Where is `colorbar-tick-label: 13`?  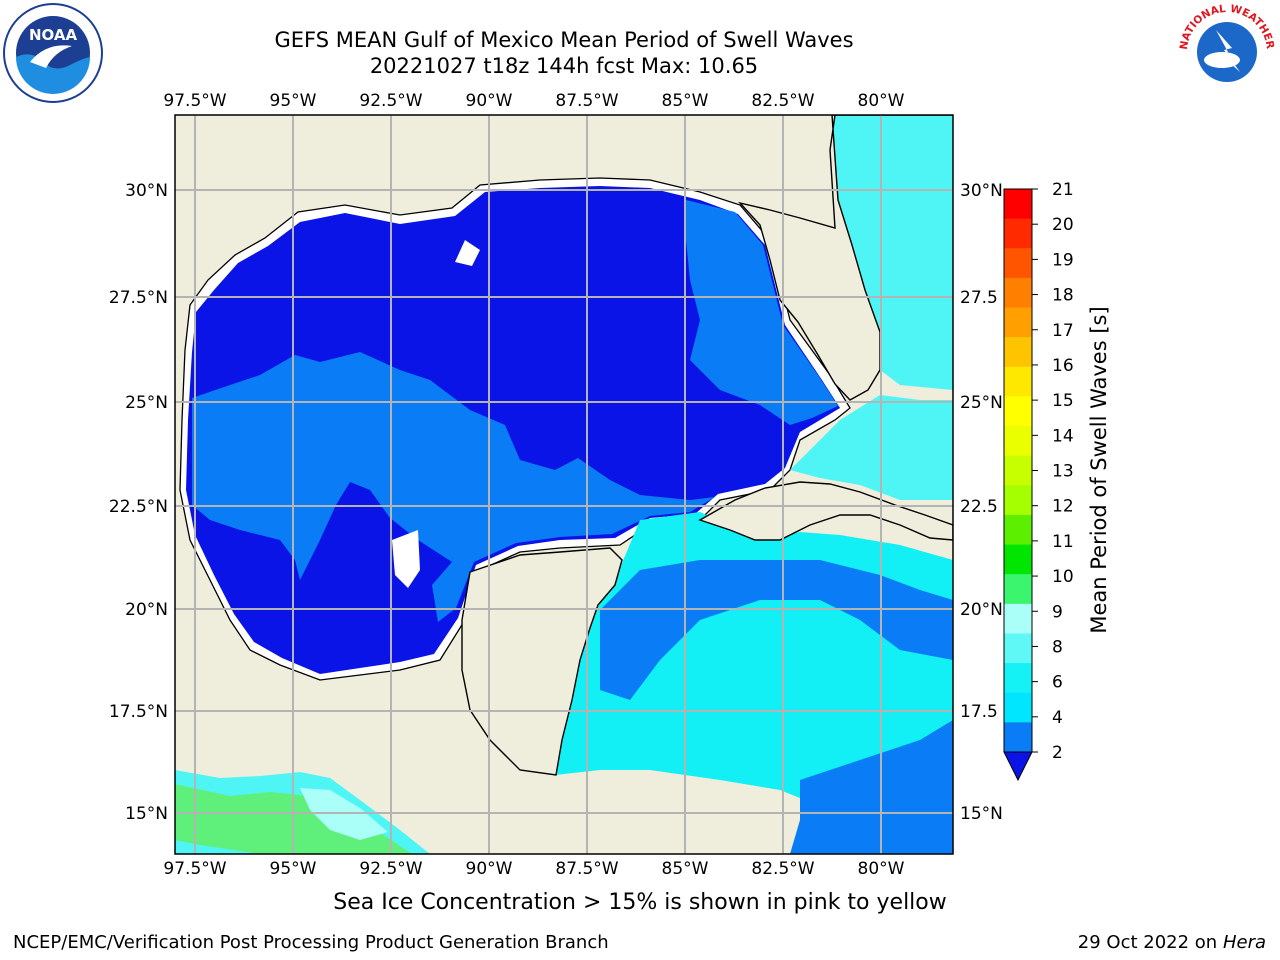 colorbar-tick-label: 13 is located at coordinates (1063, 472).